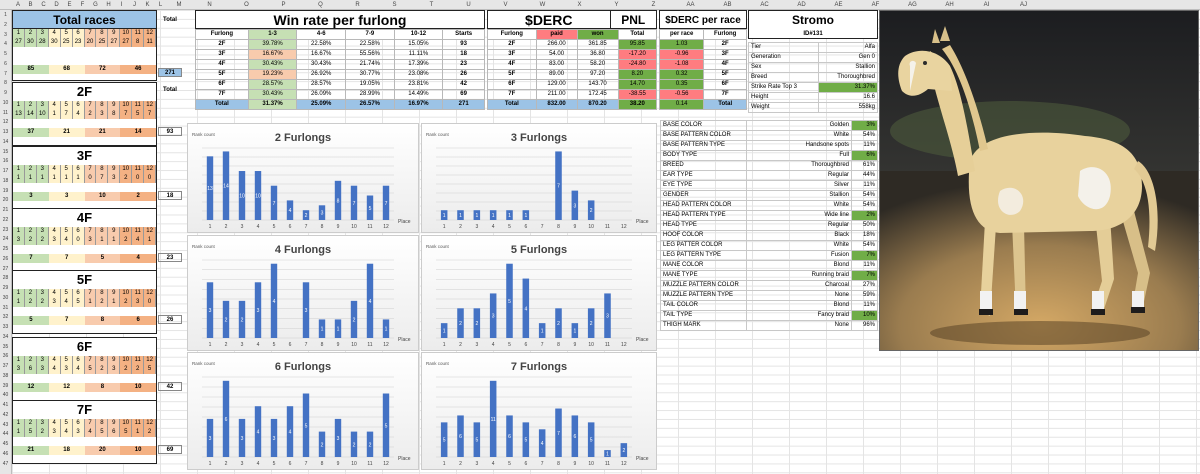 Image resolution: width=1200 pixels, height=474 pixels. I want to click on column-letter: K, so click(147, 5).